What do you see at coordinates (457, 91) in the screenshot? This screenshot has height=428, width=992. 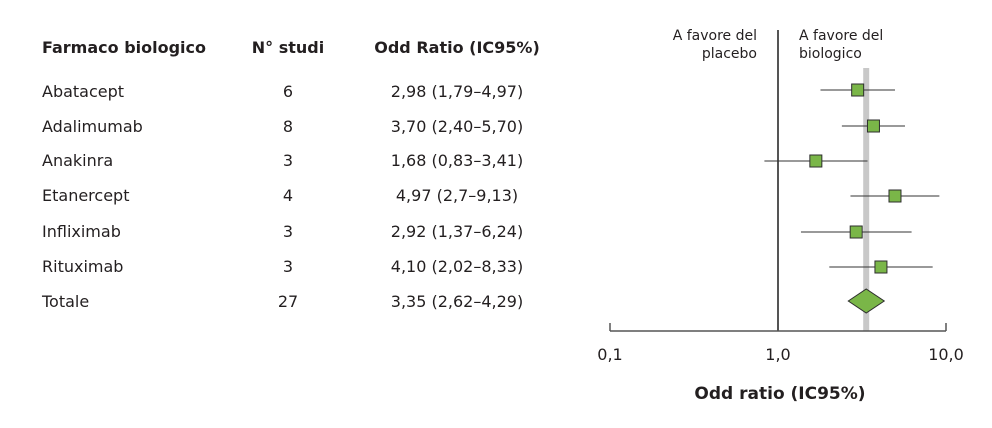 I see `row-or: 2,98 (1,79–4,97)` at bounding box center [457, 91].